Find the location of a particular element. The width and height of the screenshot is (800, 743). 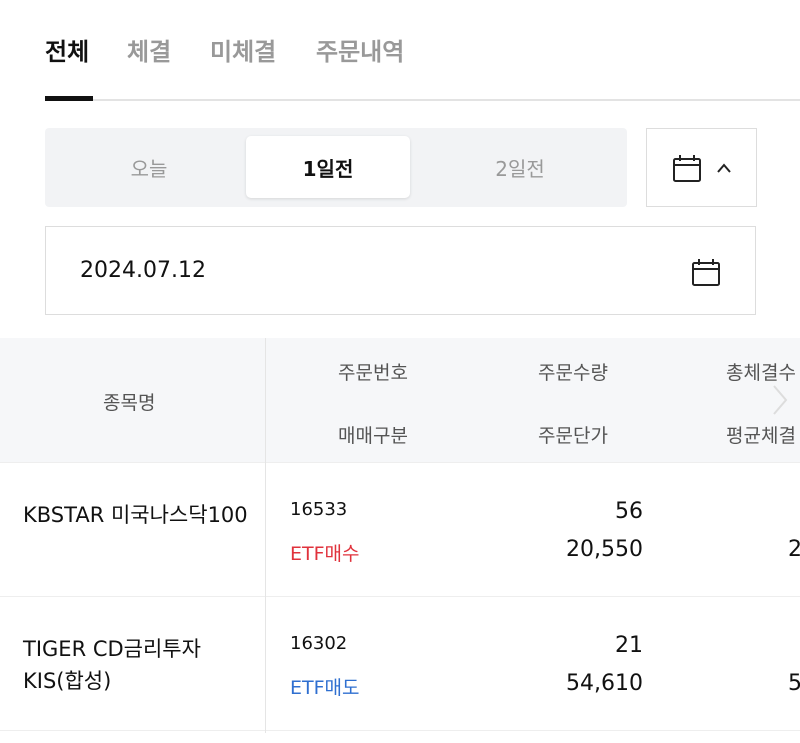

date-value: 2024.07.12 is located at coordinates (143, 270).